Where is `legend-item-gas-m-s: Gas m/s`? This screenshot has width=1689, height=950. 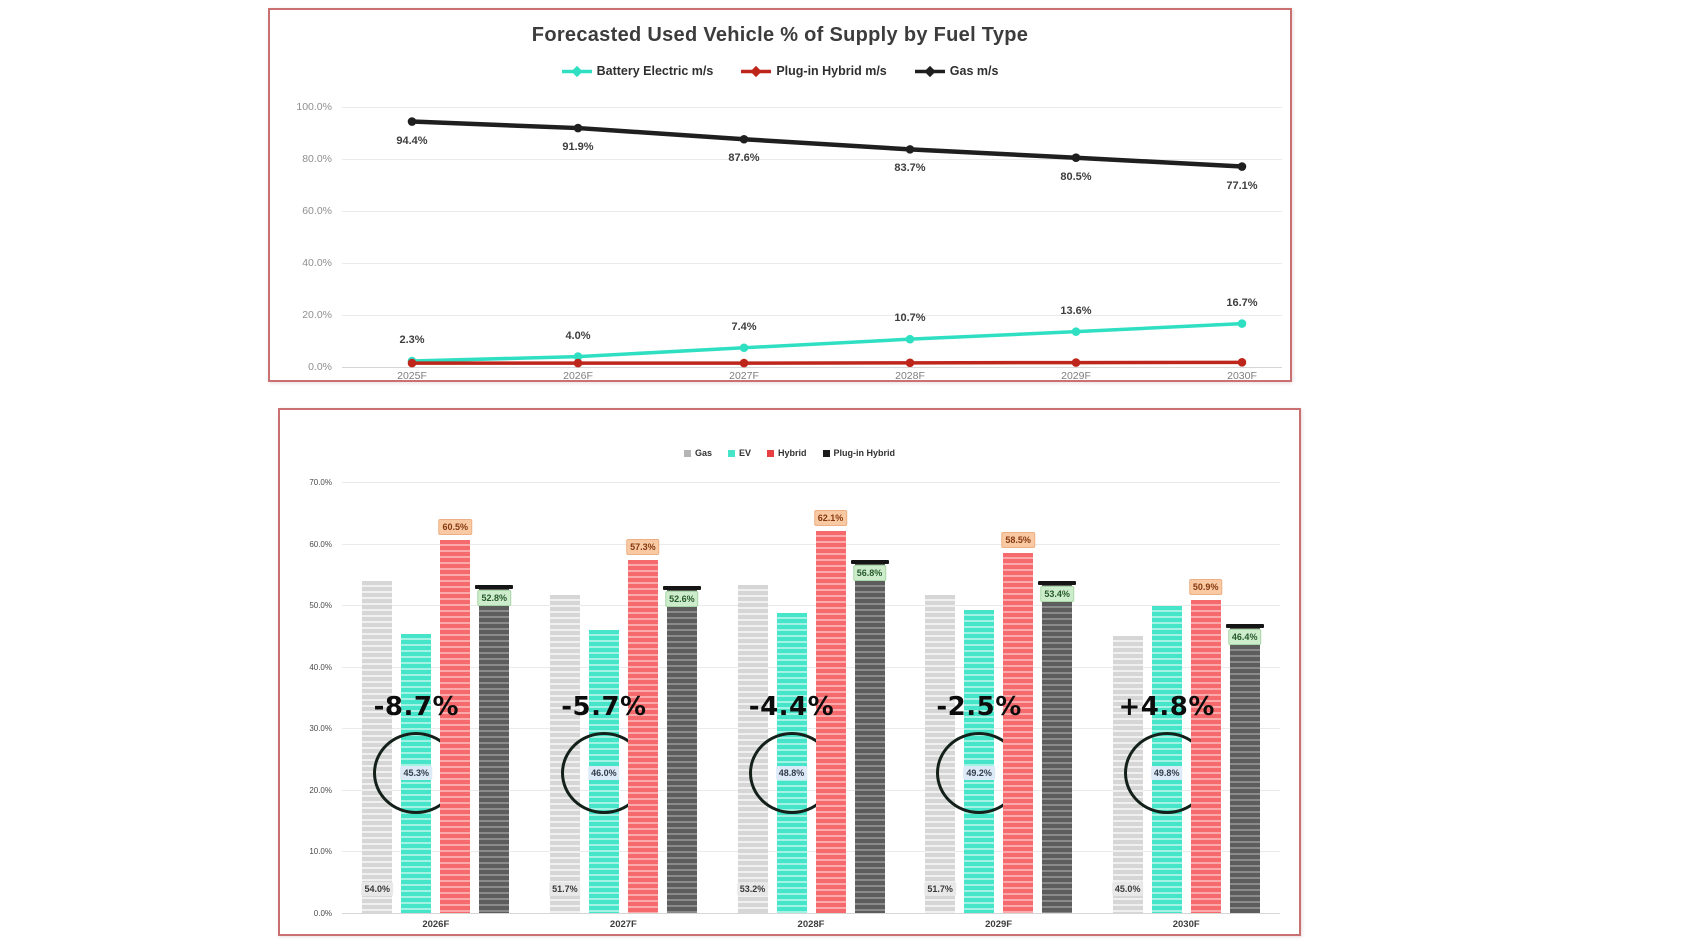
legend-item-gas-m-s: Gas m/s is located at coordinates (956, 71).